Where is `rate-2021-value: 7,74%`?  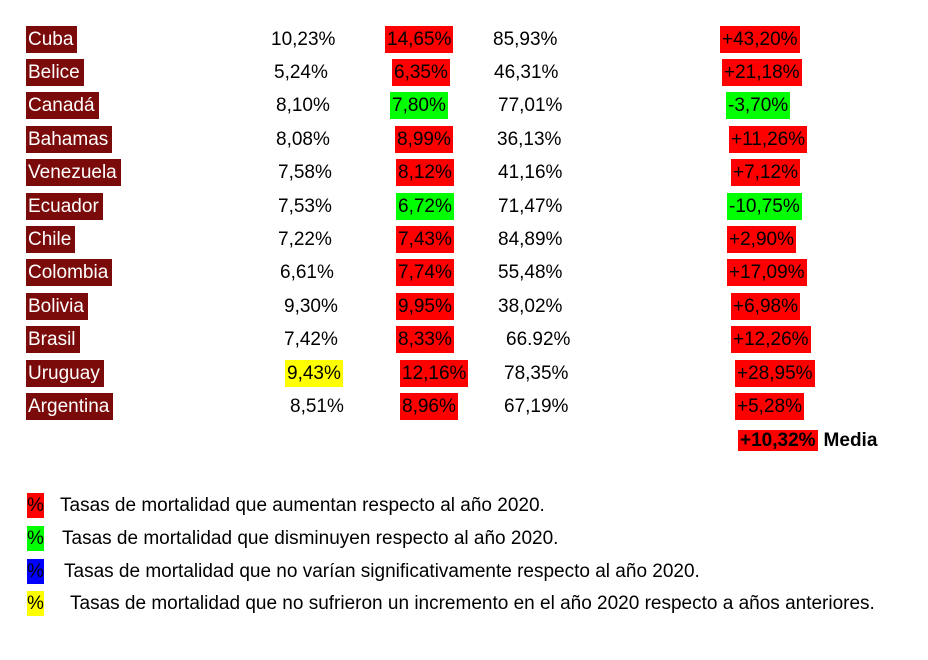
rate-2021-value: 7,74% is located at coordinates (425, 272).